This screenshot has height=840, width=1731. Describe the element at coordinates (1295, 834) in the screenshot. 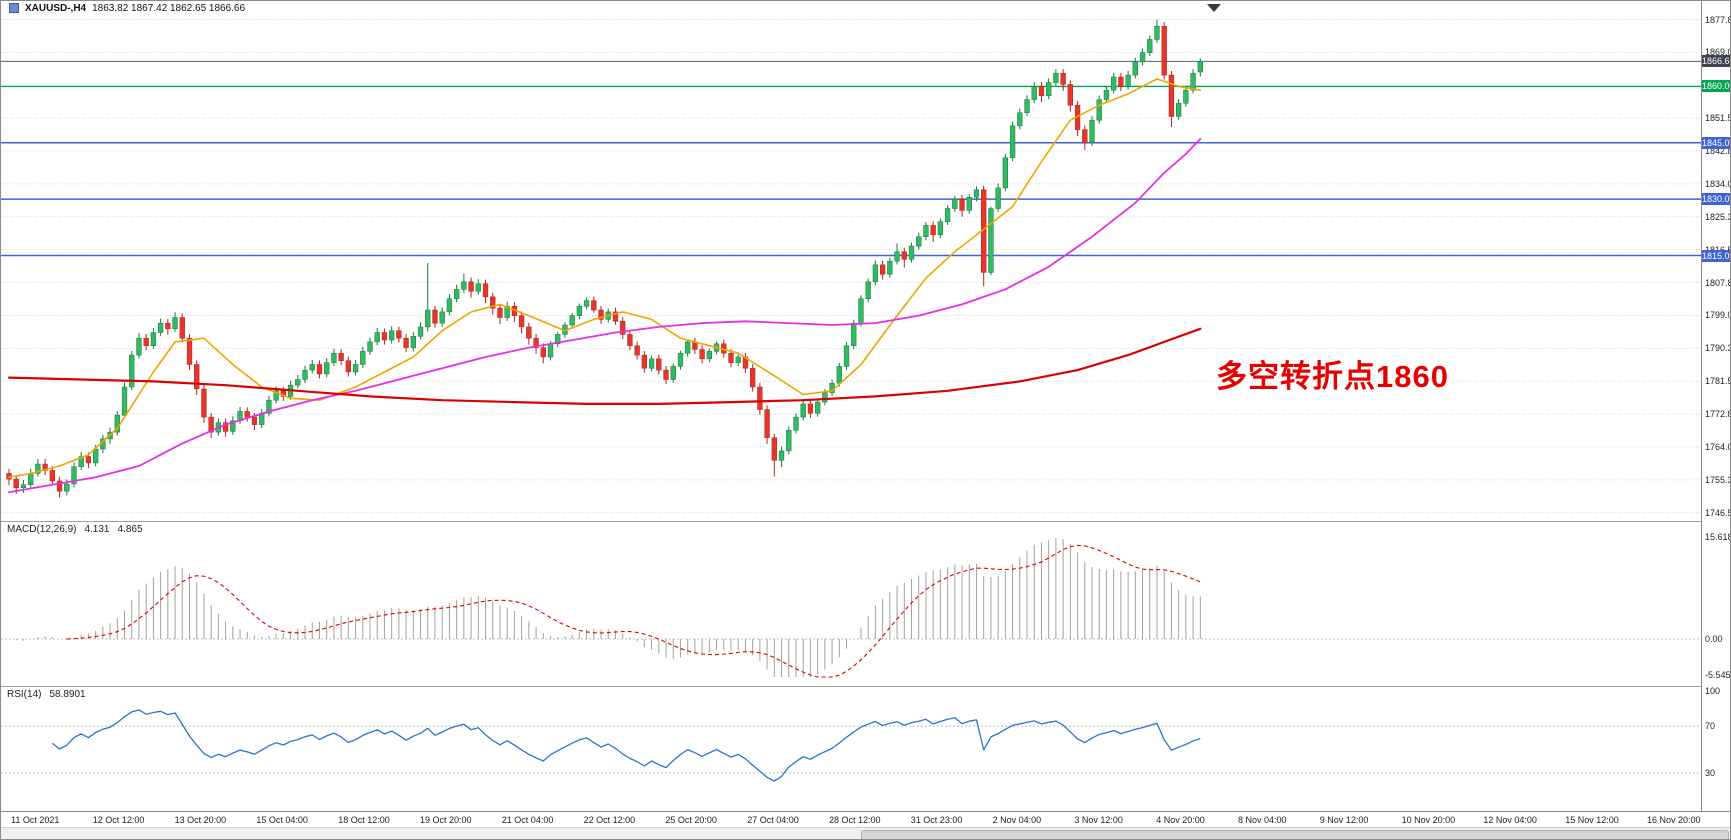

I see `scrollbar-handle` at that location.